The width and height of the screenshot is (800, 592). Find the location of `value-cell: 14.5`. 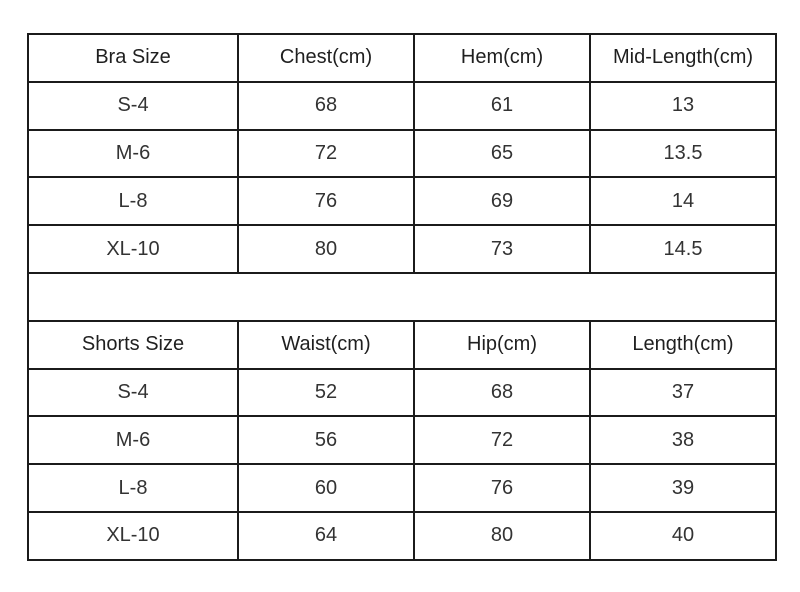

value-cell: 14.5 is located at coordinates (683, 249).